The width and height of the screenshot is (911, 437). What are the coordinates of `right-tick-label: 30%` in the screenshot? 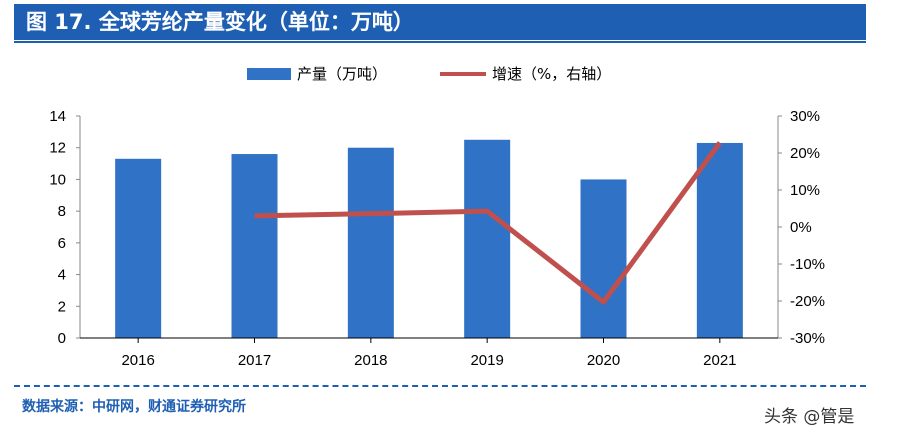 It's located at (805, 116).